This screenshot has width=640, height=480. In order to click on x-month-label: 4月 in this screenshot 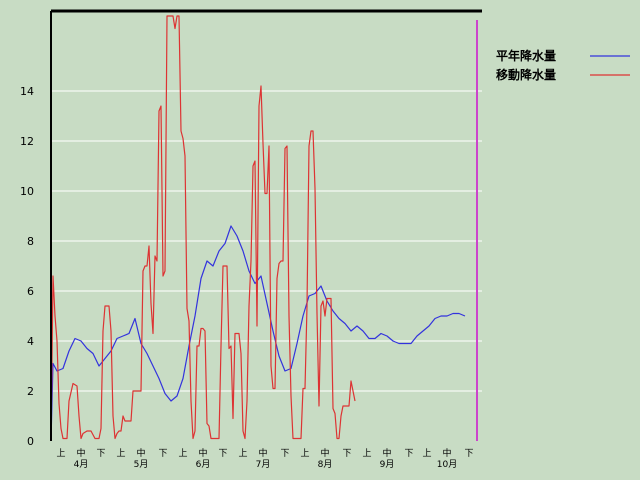, I will do `click(81, 464)`.